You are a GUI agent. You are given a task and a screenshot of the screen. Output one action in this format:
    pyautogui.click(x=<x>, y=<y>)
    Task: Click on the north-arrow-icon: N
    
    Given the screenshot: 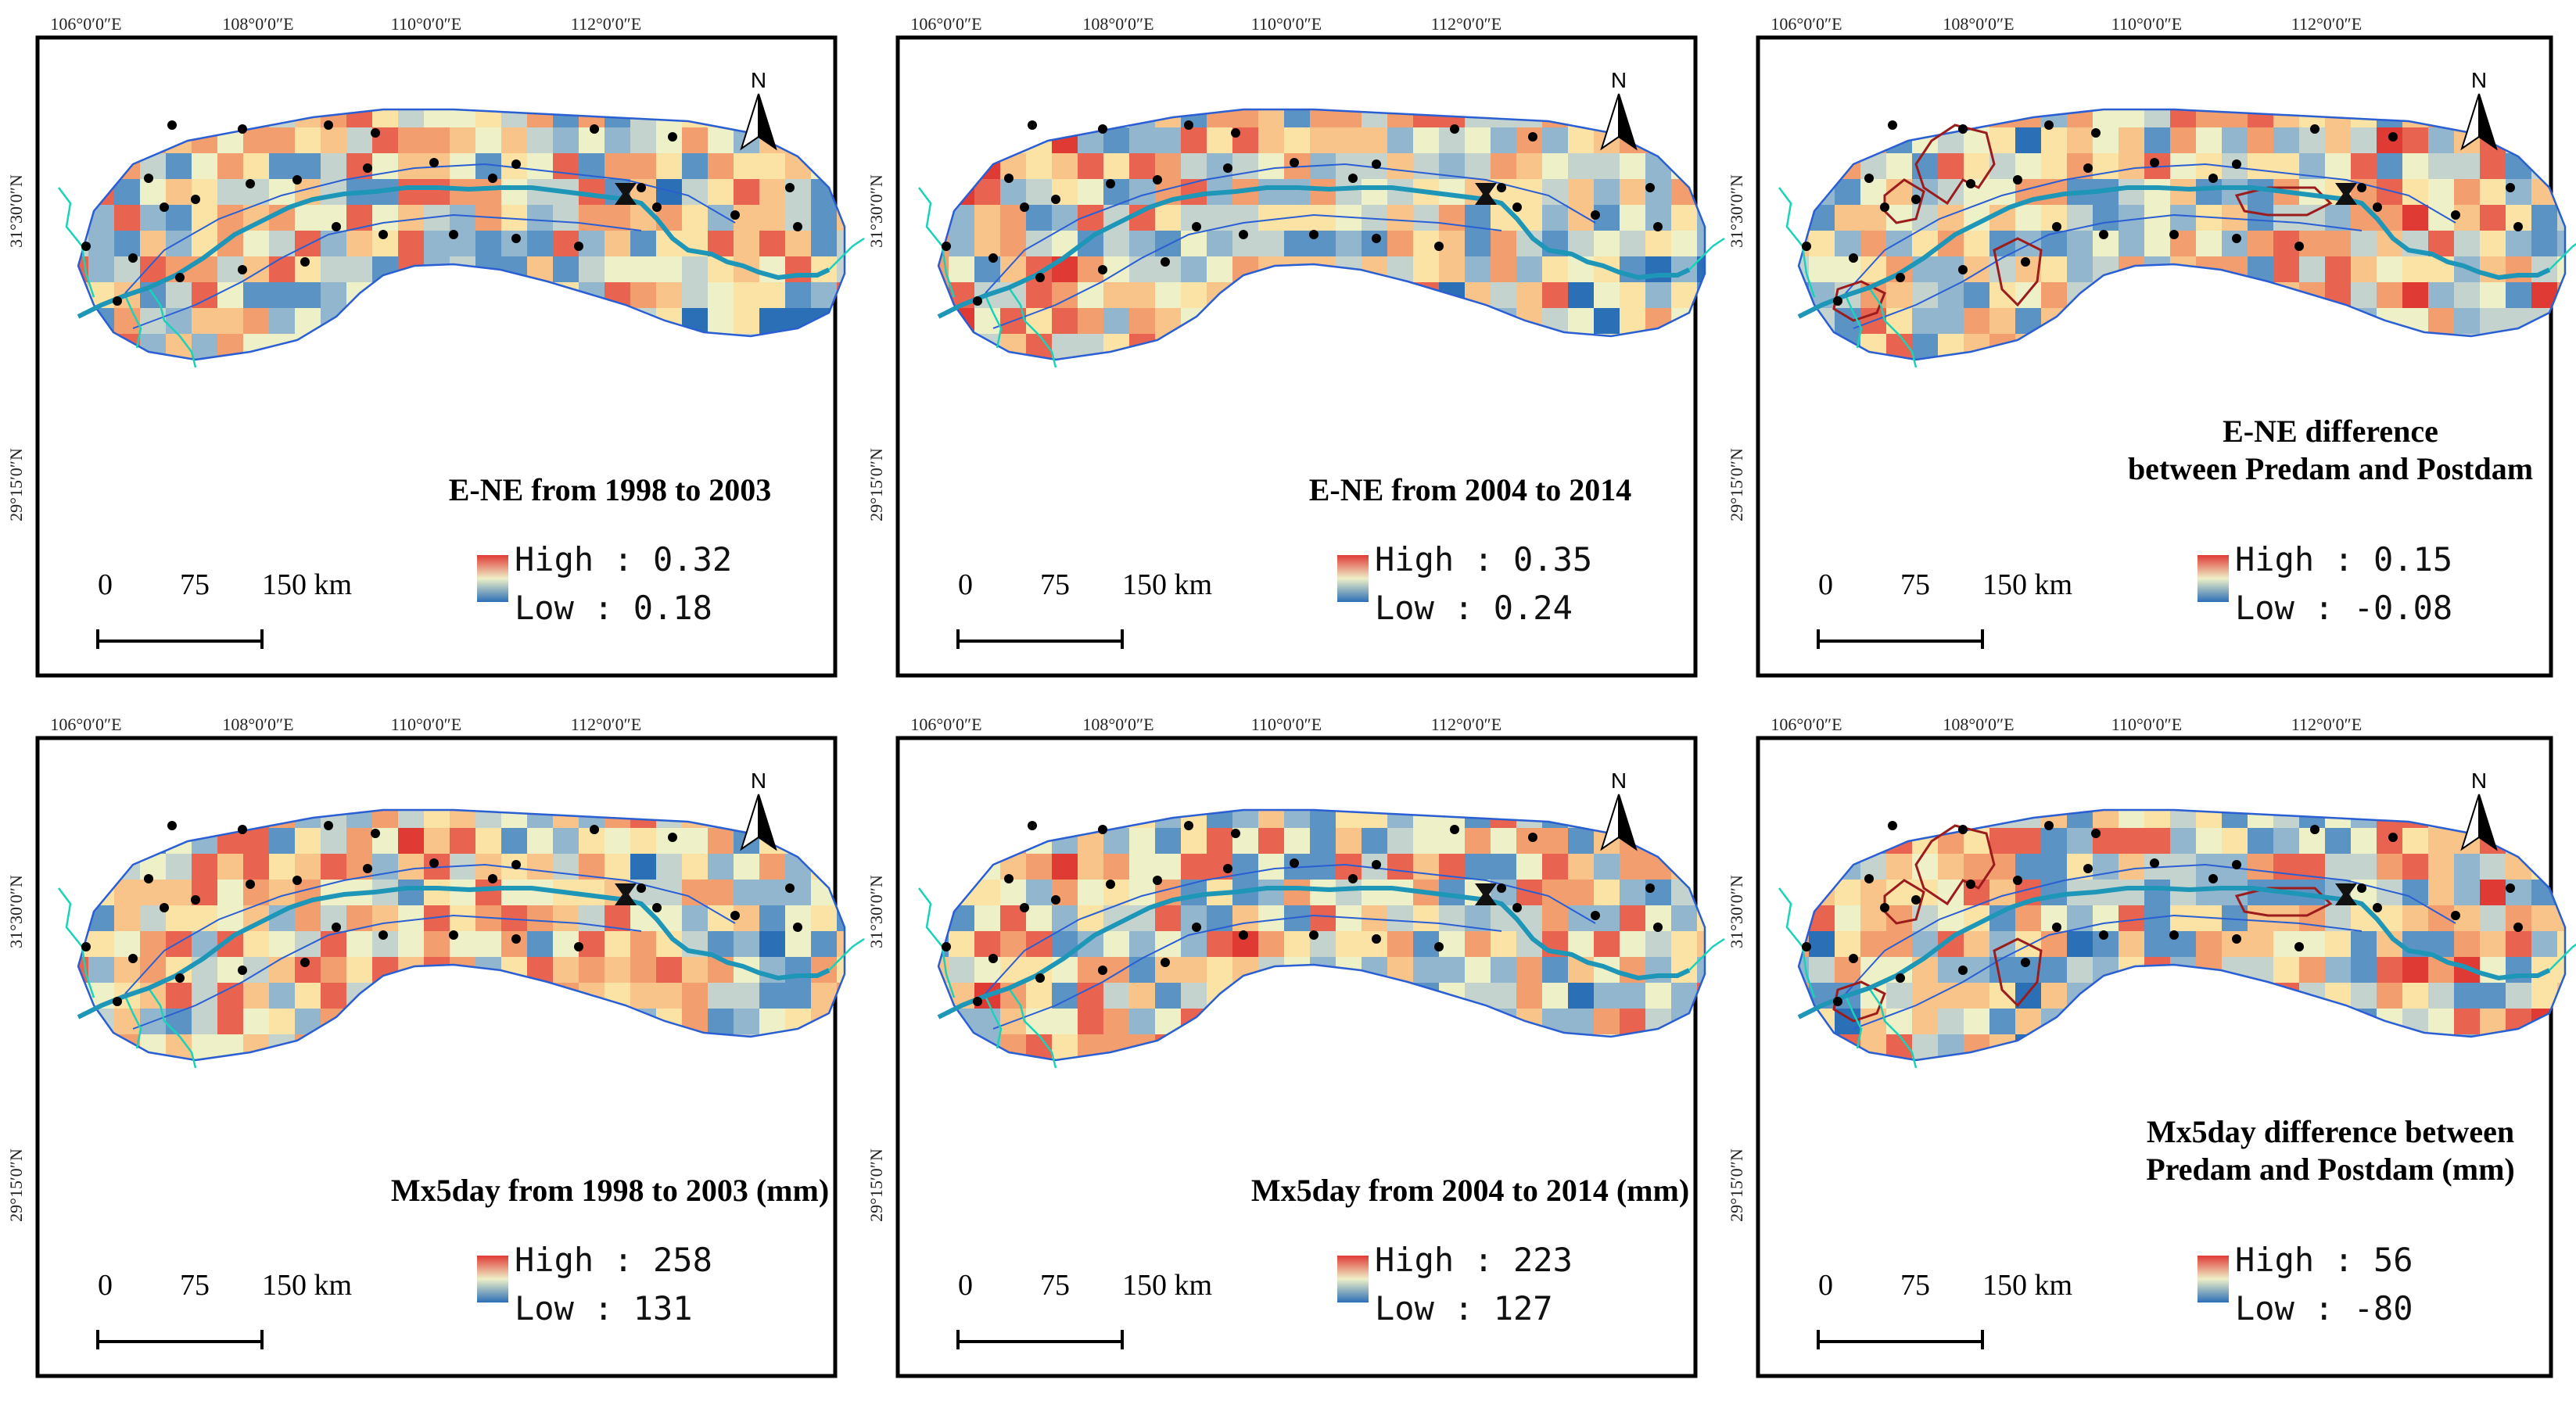 What is the action you would take?
    pyautogui.click(x=2479, y=810)
    